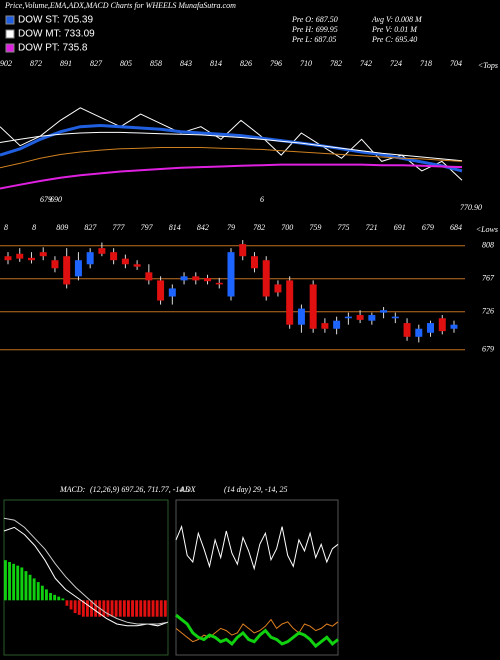  I want to click on extreme-label: 858, so click(156, 63).